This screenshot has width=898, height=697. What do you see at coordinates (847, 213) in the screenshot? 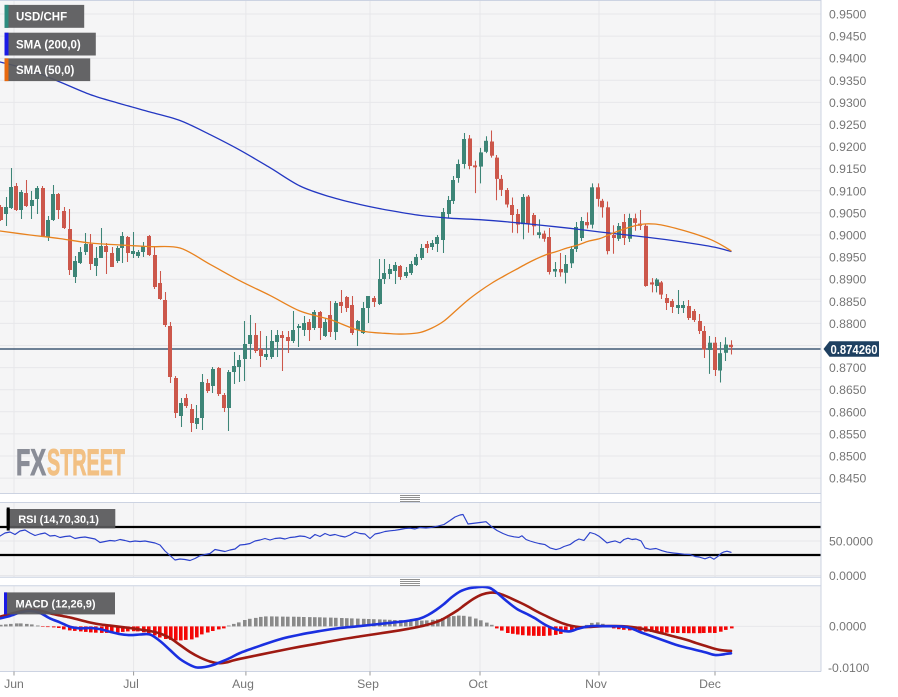
I see `svg-text: 0.9050` at bounding box center [847, 213].